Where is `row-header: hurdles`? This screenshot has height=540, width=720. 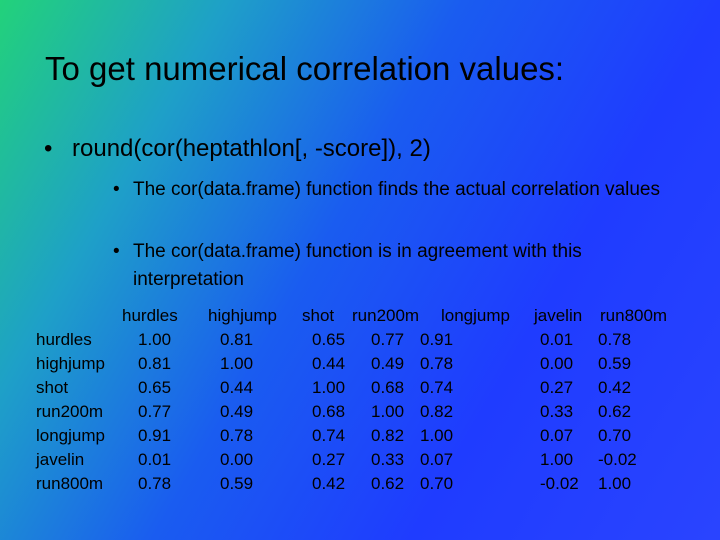
row-header: hurdles is located at coordinates (64, 339).